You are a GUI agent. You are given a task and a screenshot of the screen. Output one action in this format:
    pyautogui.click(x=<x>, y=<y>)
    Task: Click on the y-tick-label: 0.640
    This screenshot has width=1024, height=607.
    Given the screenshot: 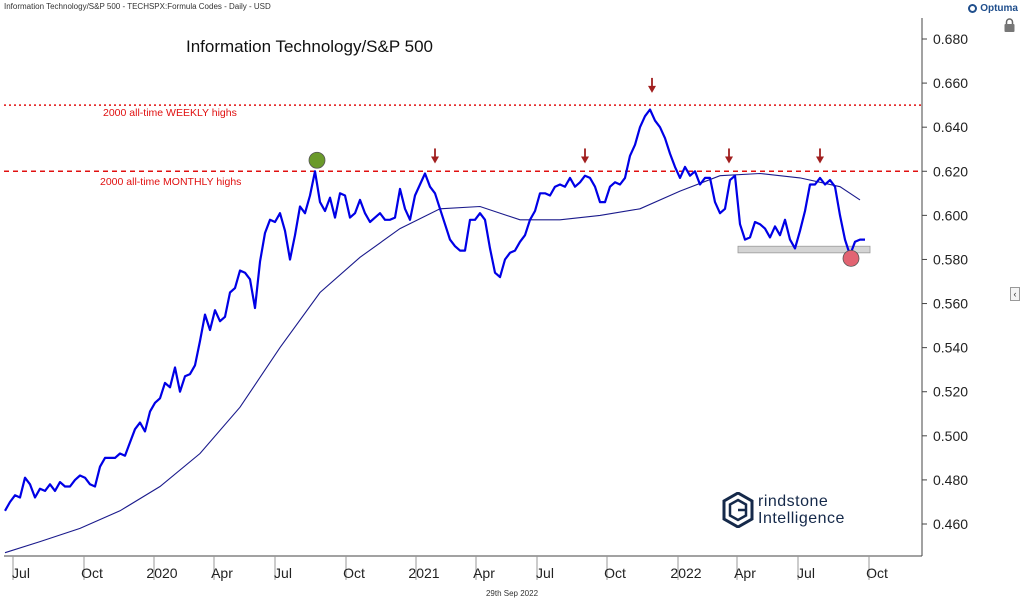 What is the action you would take?
    pyautogui.click(x=950, y=127)
    